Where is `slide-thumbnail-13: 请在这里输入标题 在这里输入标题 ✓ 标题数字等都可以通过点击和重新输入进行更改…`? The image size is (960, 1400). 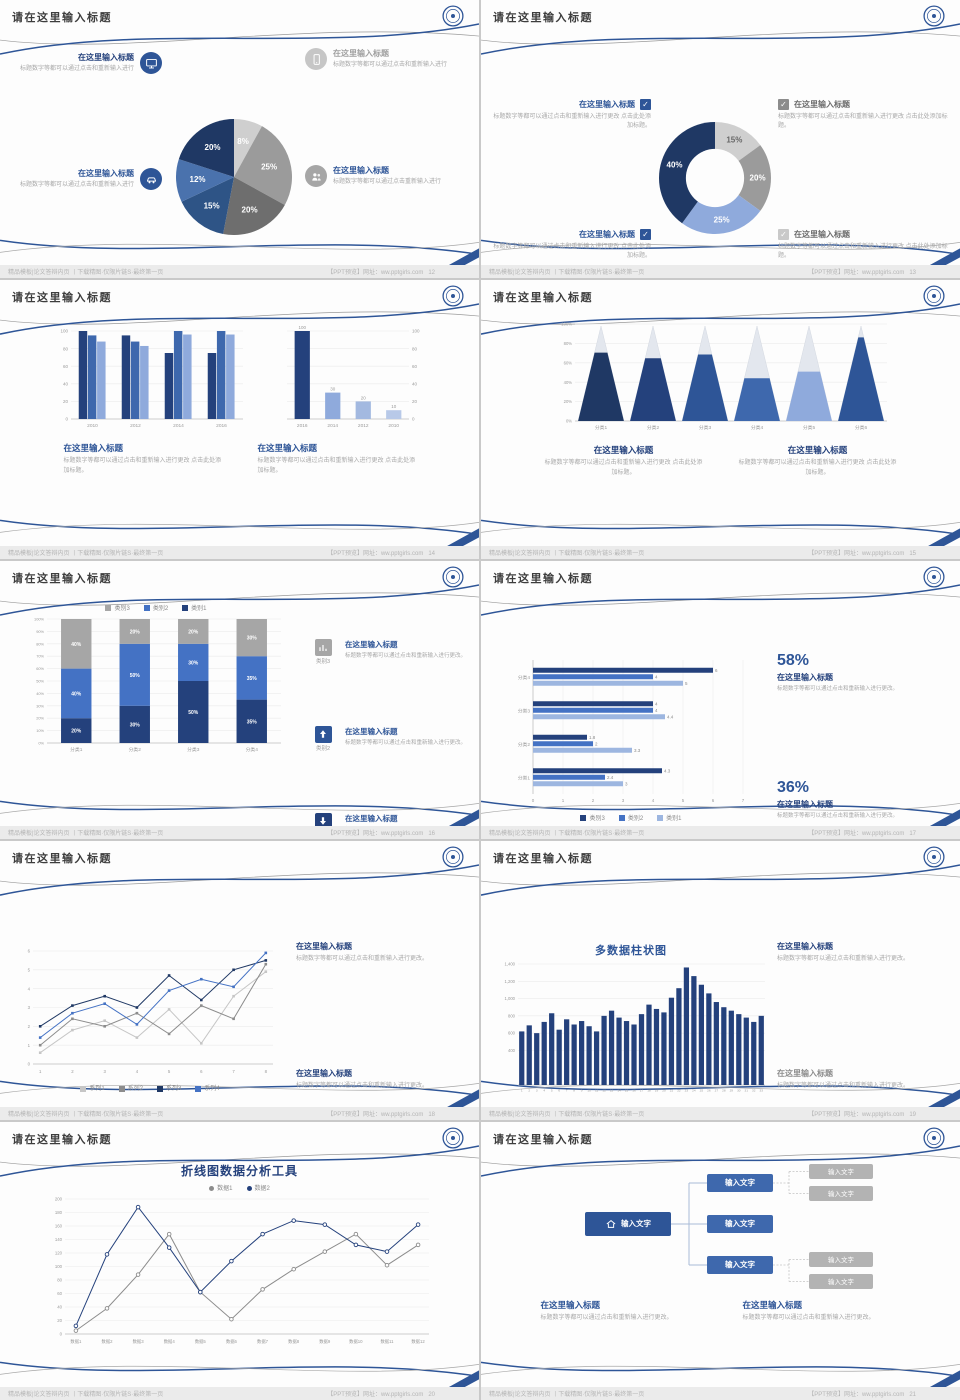 slide-thumbnail-13: 请在这里输入标题 在这里输入标题 ✓ 标题数字等都可以通过点击和重新输入进行更改… is located at coordinates (720, 139).